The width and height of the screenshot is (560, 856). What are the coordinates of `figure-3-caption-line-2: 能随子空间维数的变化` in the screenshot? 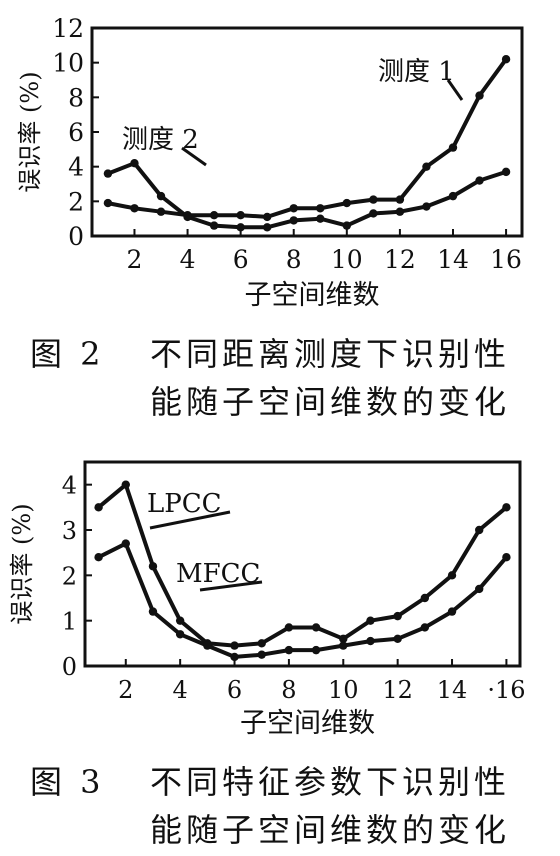 It's located at (330, 830).